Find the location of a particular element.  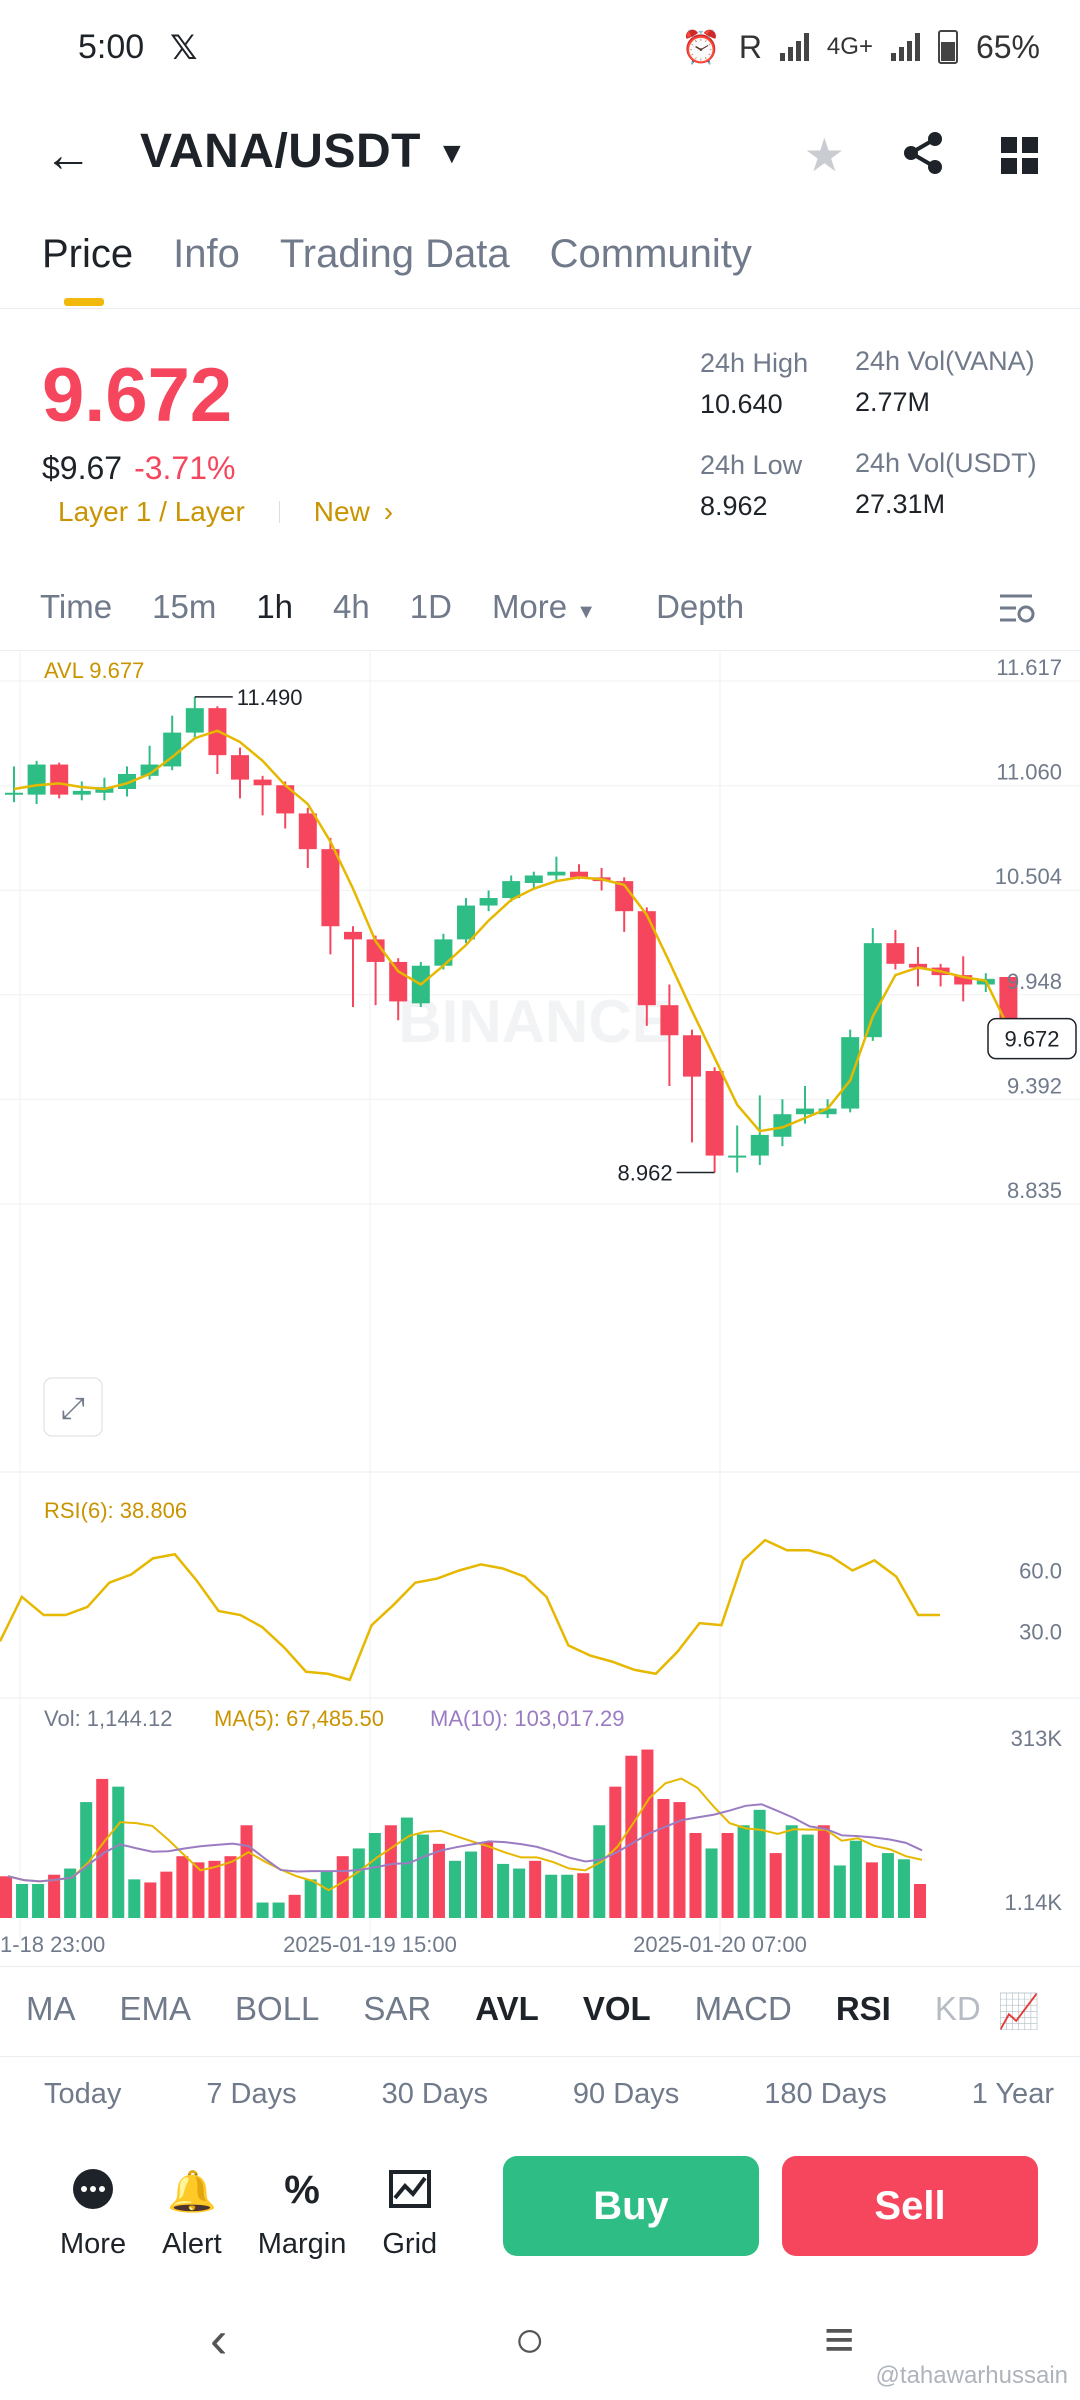

indicator-settings-icon: 📈 is located at coordinates (1018, 2012).